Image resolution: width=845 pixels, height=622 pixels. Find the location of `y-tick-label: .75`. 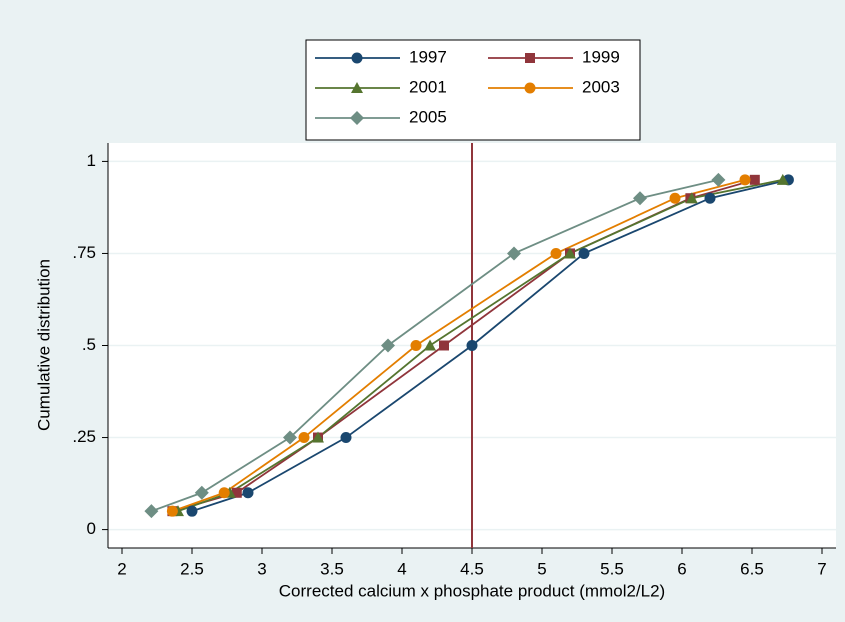

y-tick-label: .75 is located at coordinates (84, 252).